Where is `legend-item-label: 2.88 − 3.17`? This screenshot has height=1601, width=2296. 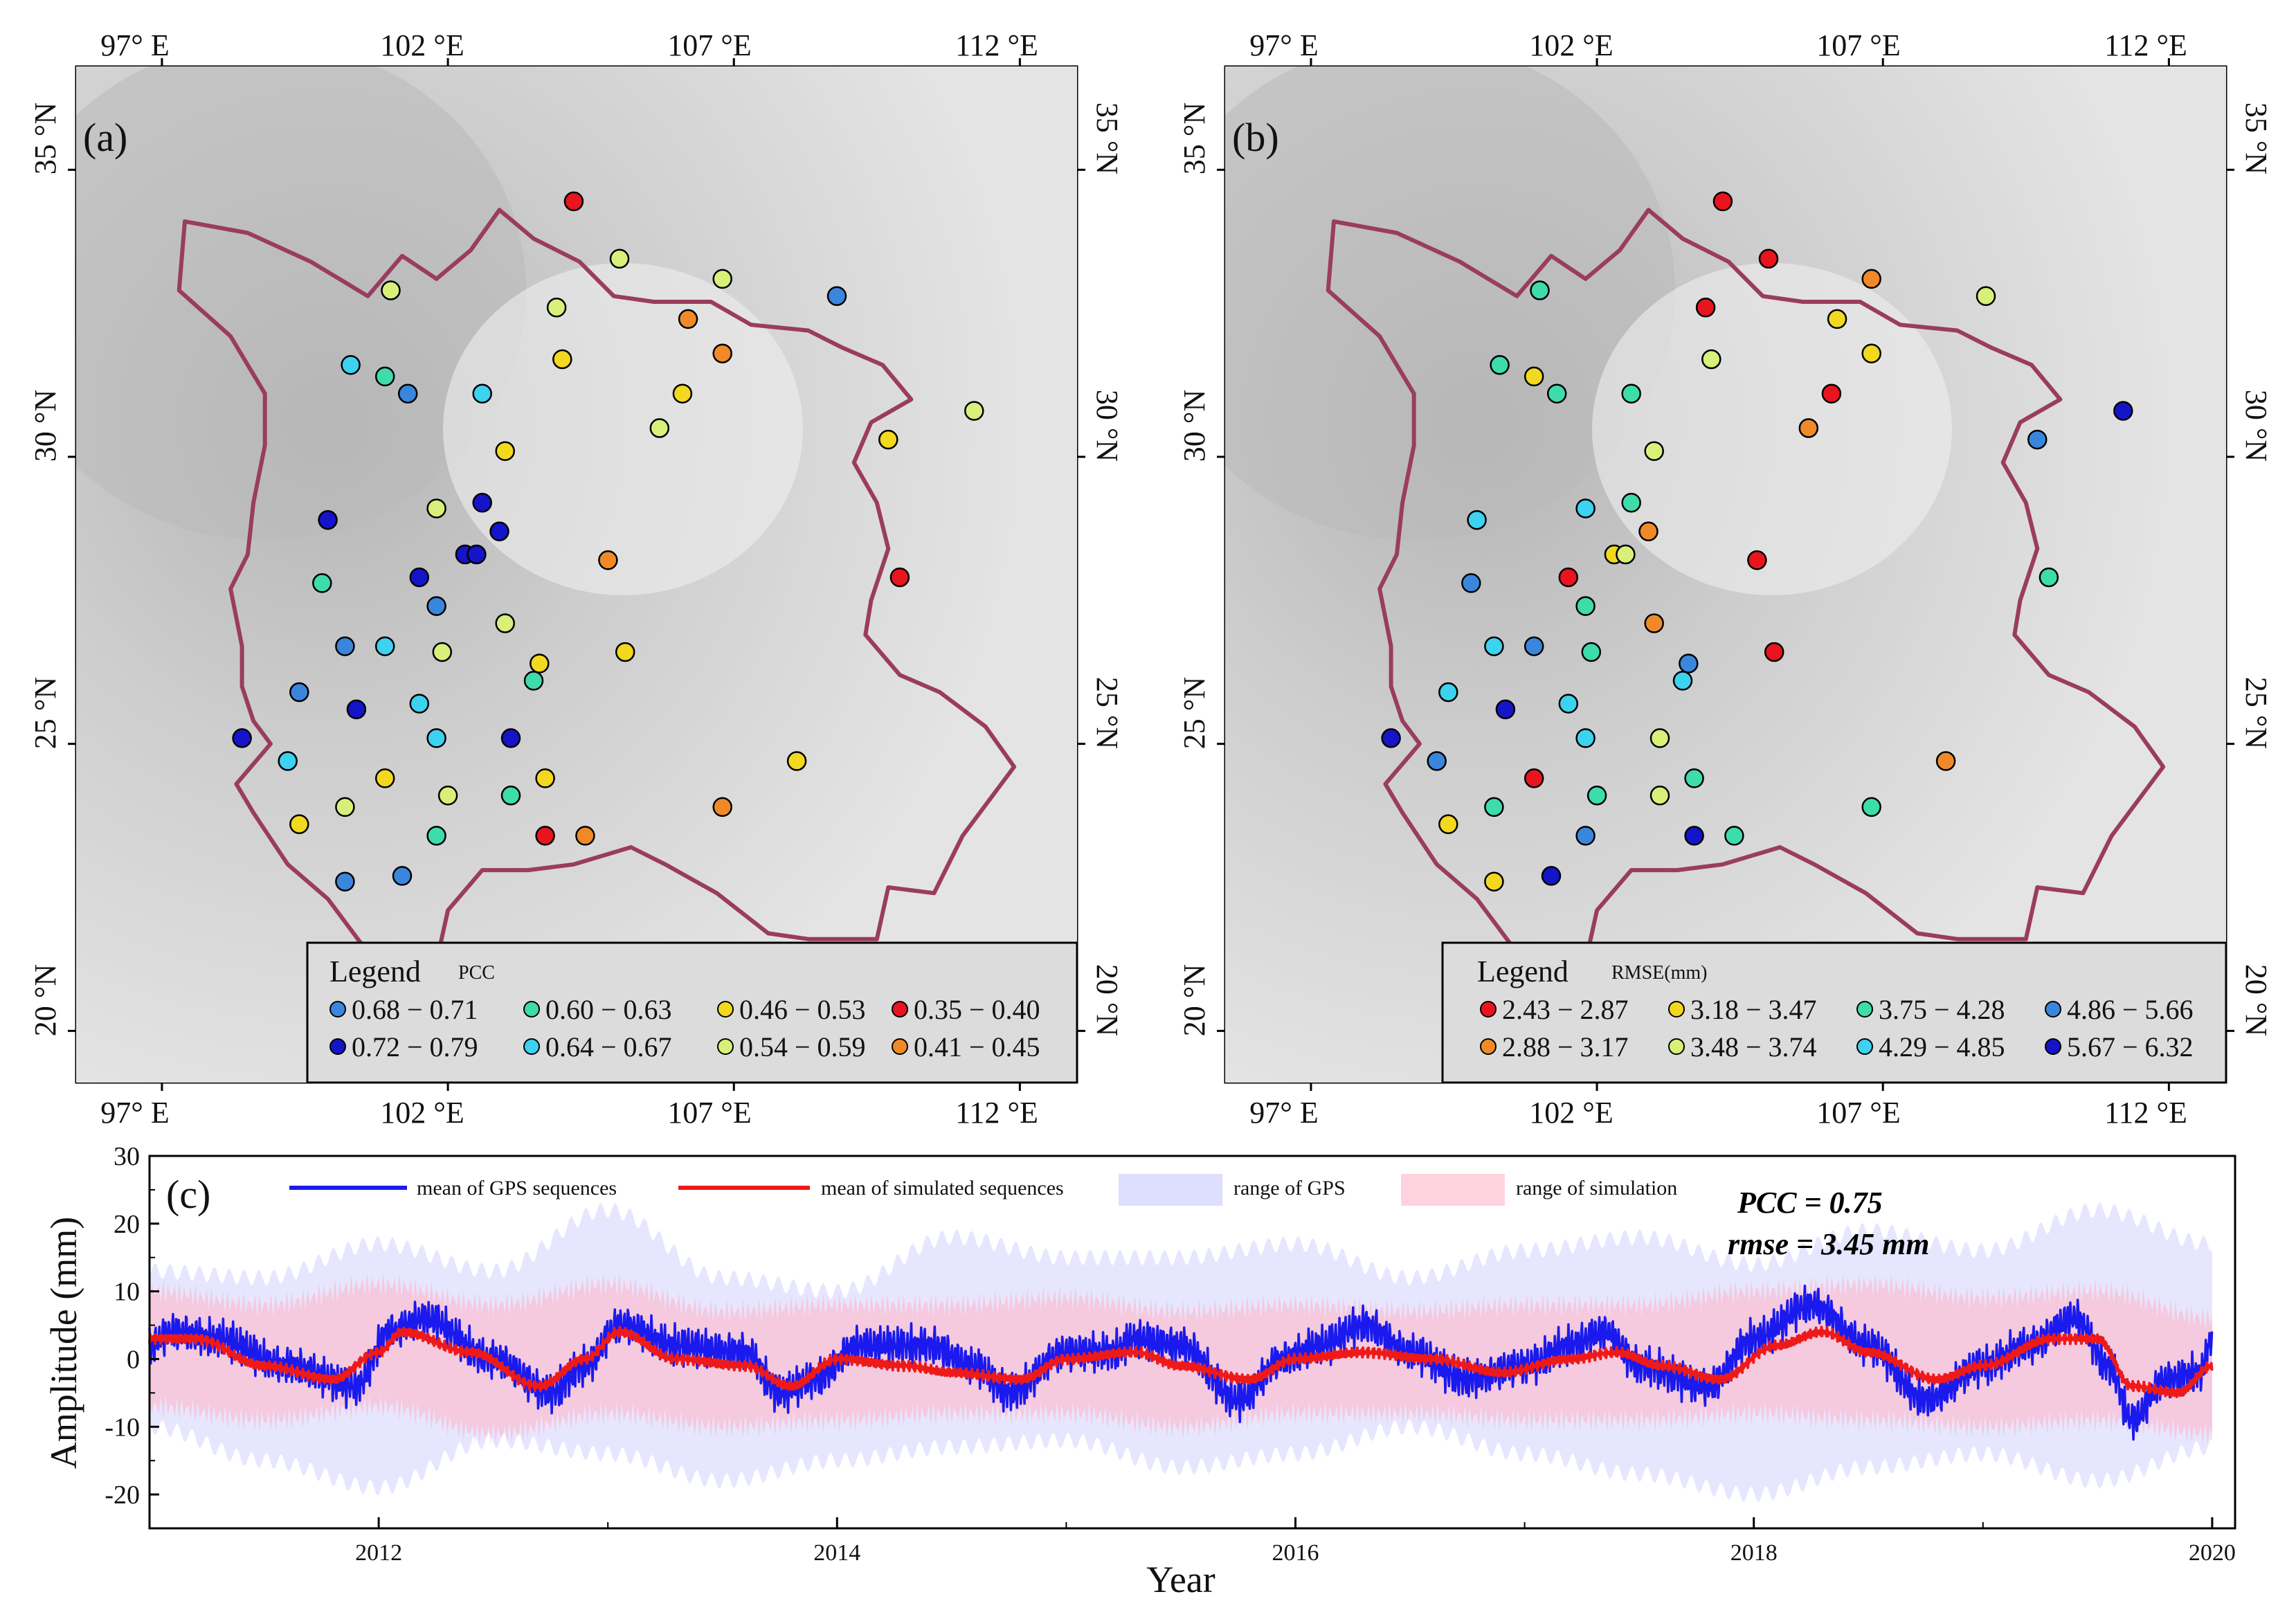
legend-item-label: 2.88 − 3.17 is located at coordinates (1566, 1046).